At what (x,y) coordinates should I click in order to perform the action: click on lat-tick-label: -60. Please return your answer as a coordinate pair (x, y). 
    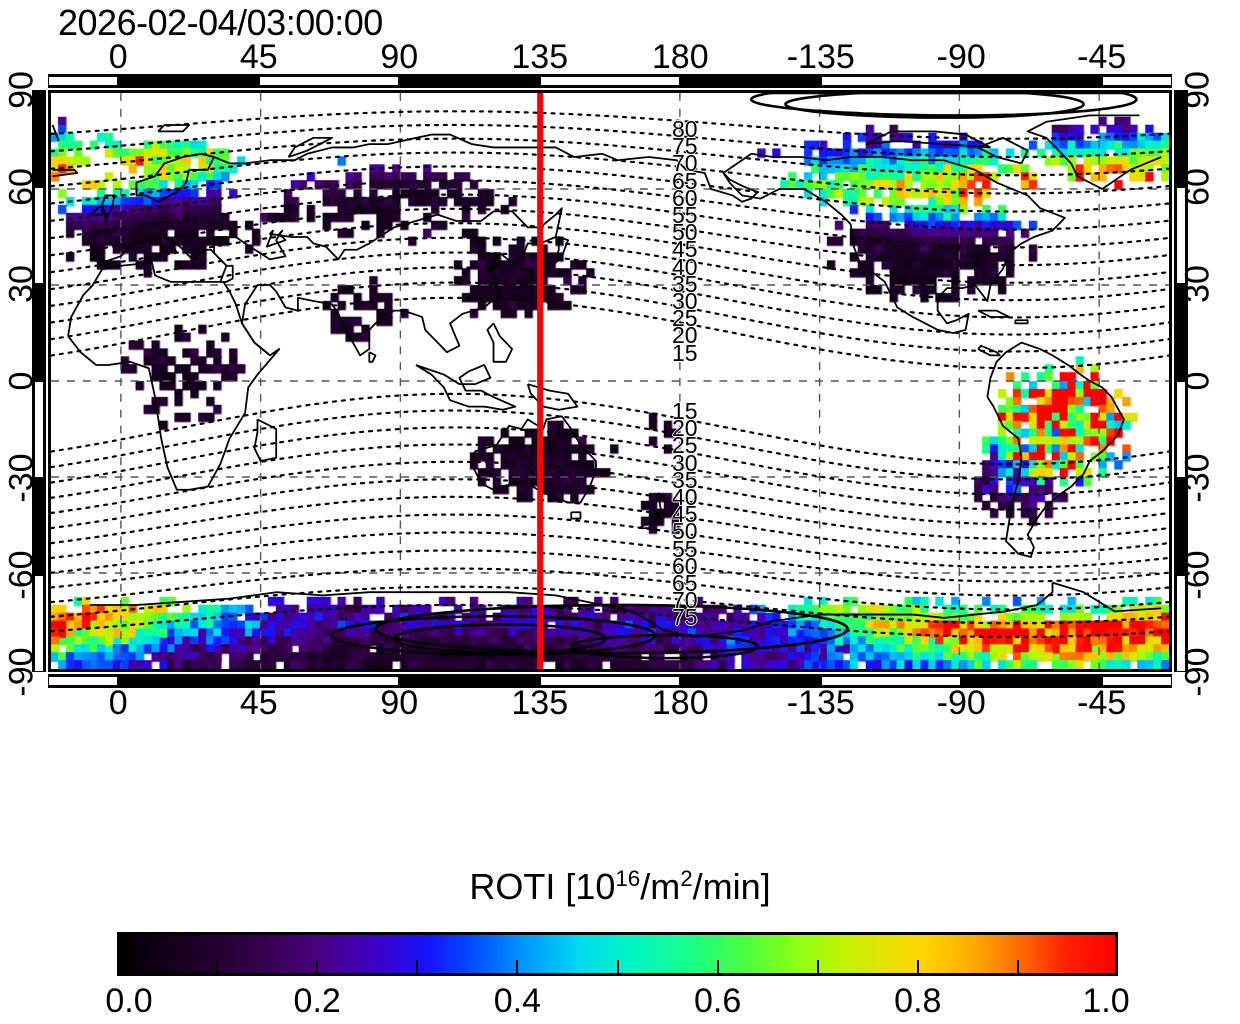
    Looking at the image, I should click on (1197, 575).